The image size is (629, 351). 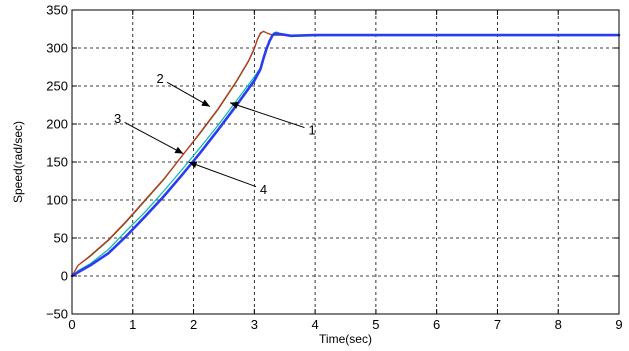 What do you see at coordinates (57, 86) in the screenshot?
I see `y-tick-label: 250` at bounding box center [57, 86].